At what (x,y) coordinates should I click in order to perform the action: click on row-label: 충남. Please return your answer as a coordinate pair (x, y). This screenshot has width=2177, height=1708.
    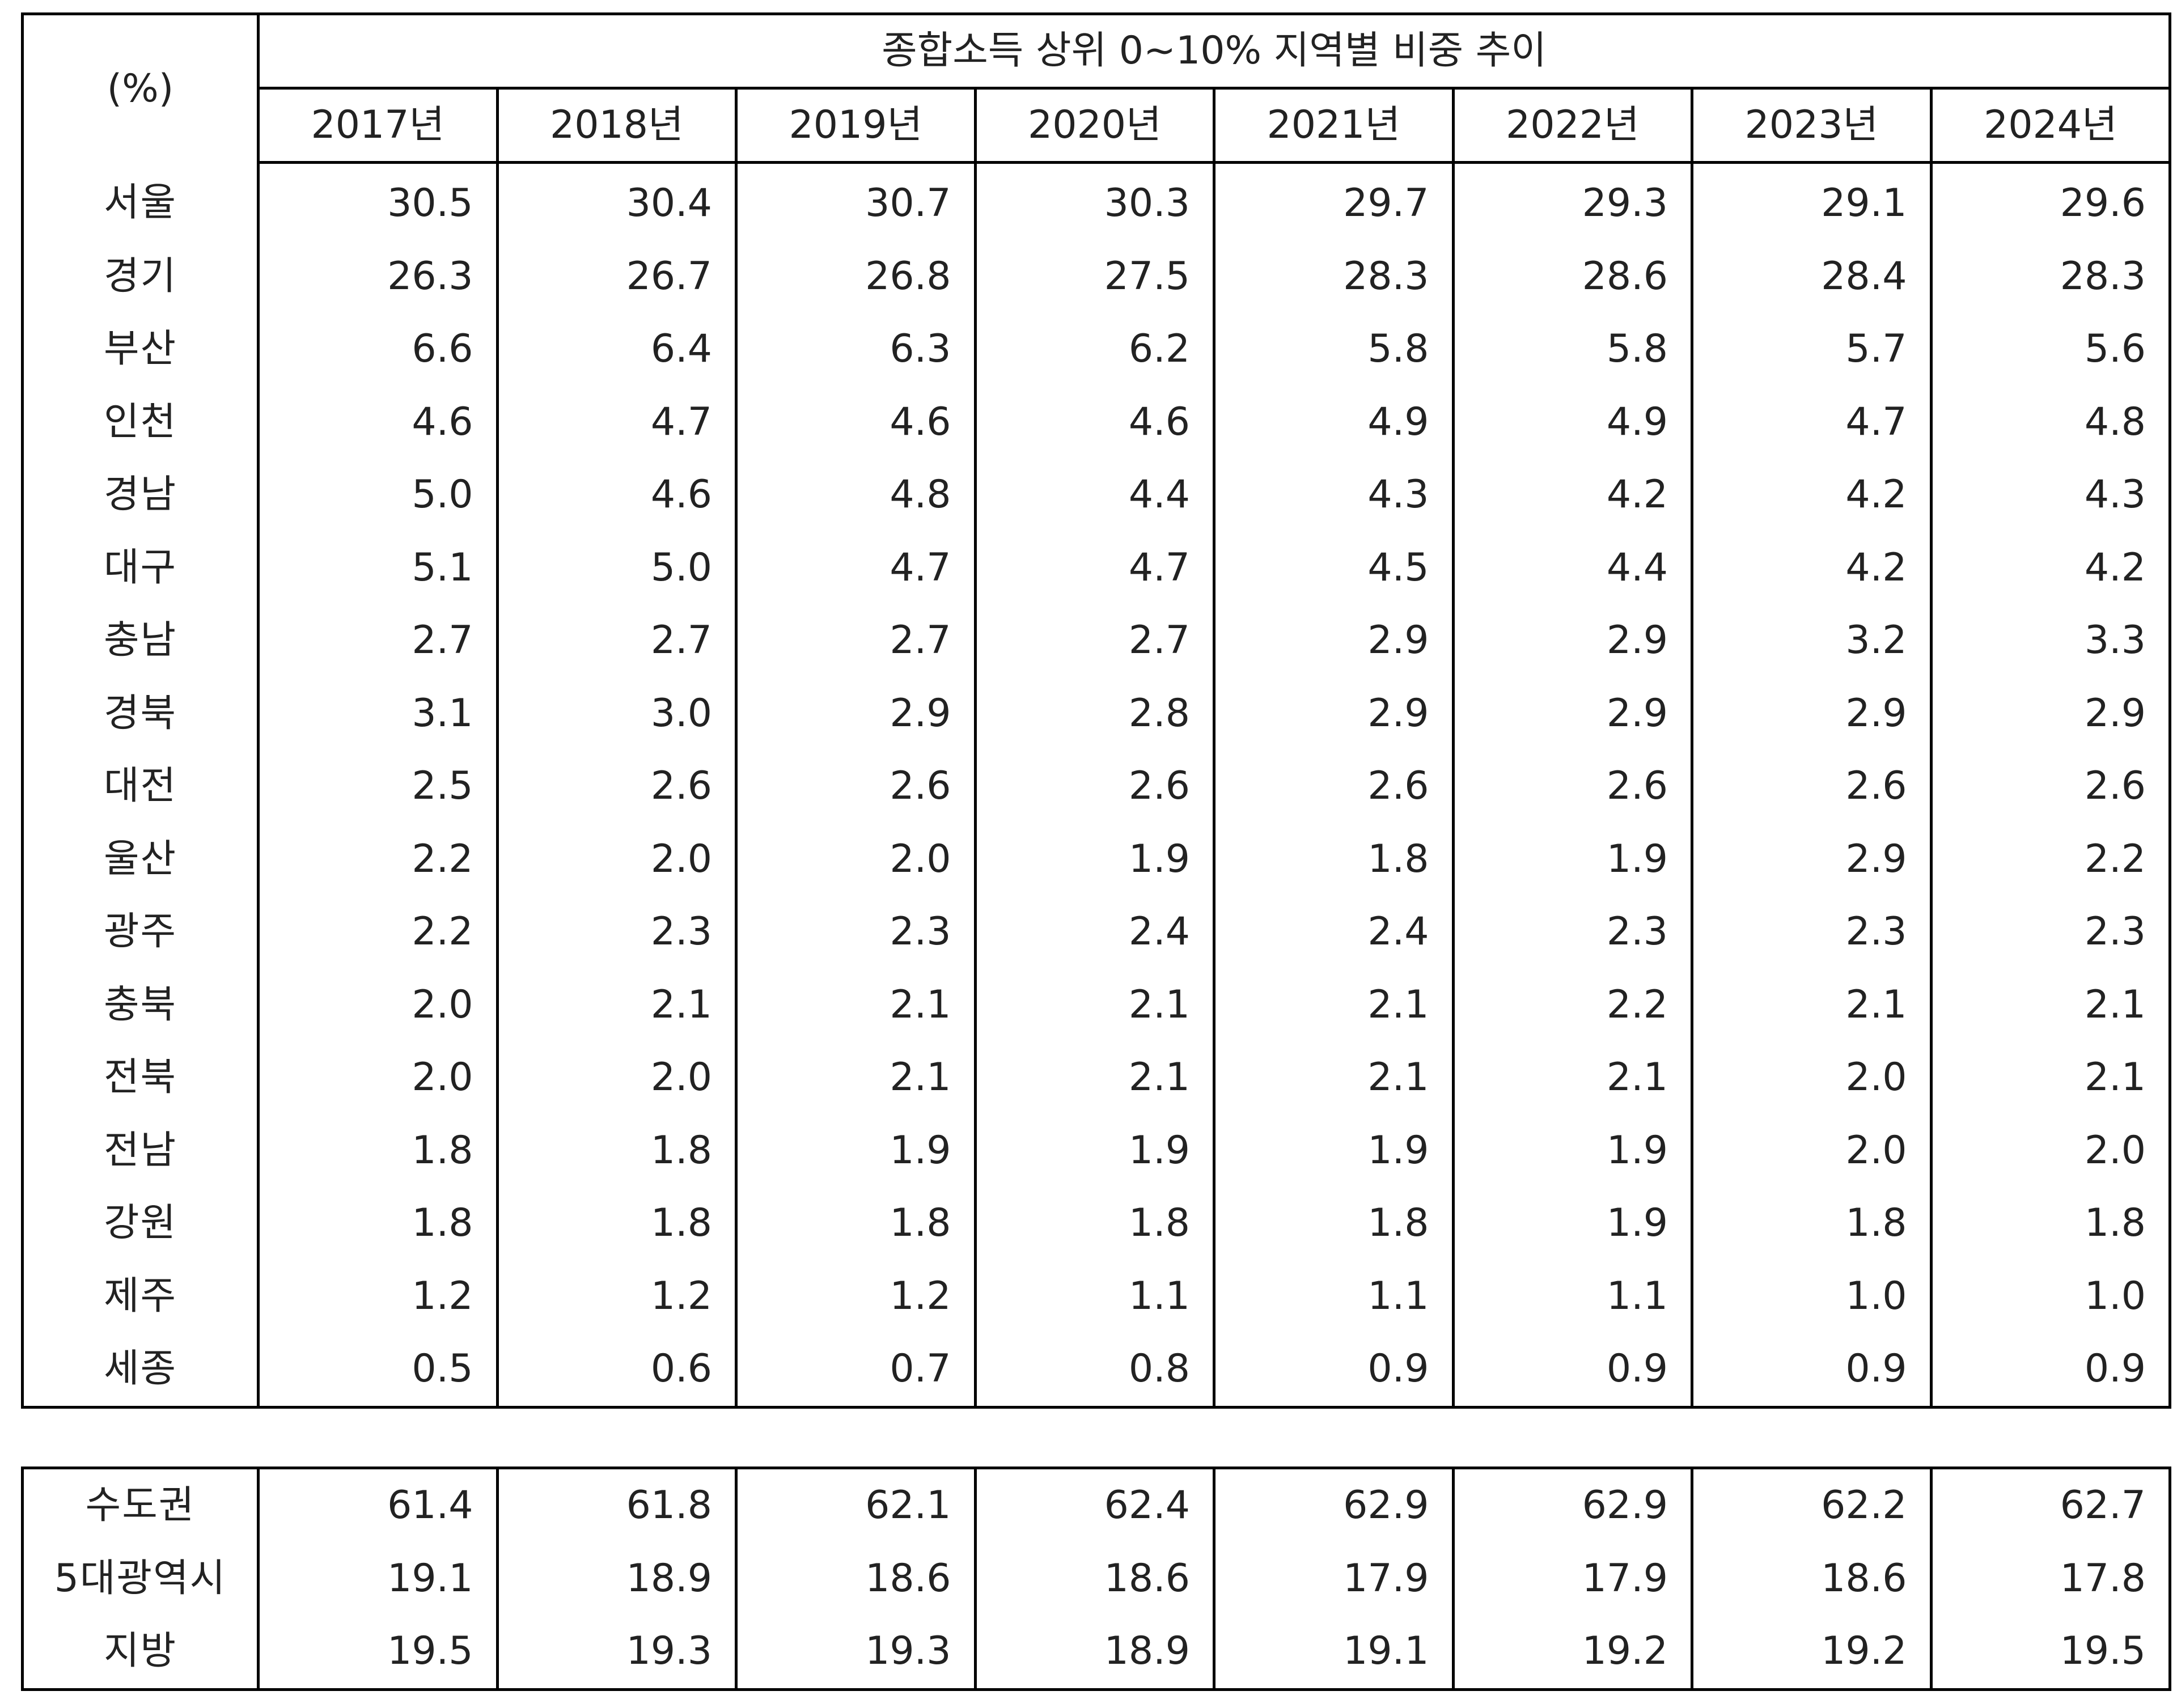
    Looking at the image, I should click on (140, 640).